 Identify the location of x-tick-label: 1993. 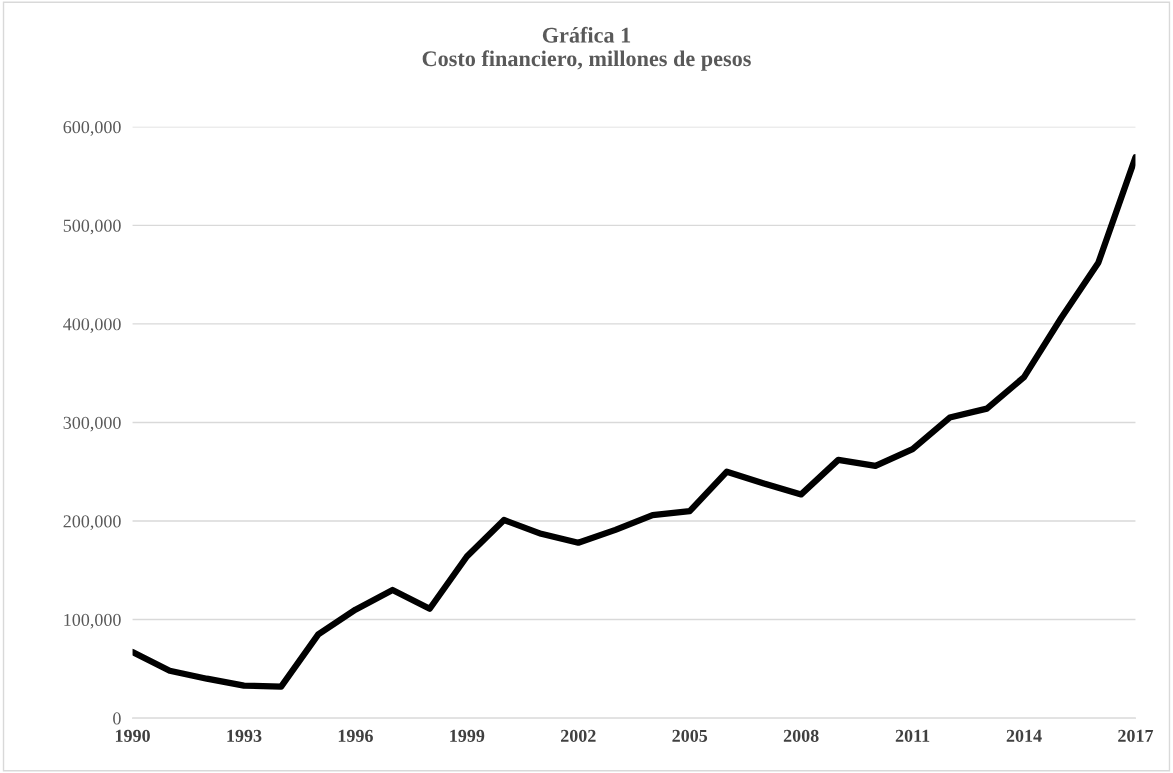
(244, 735).